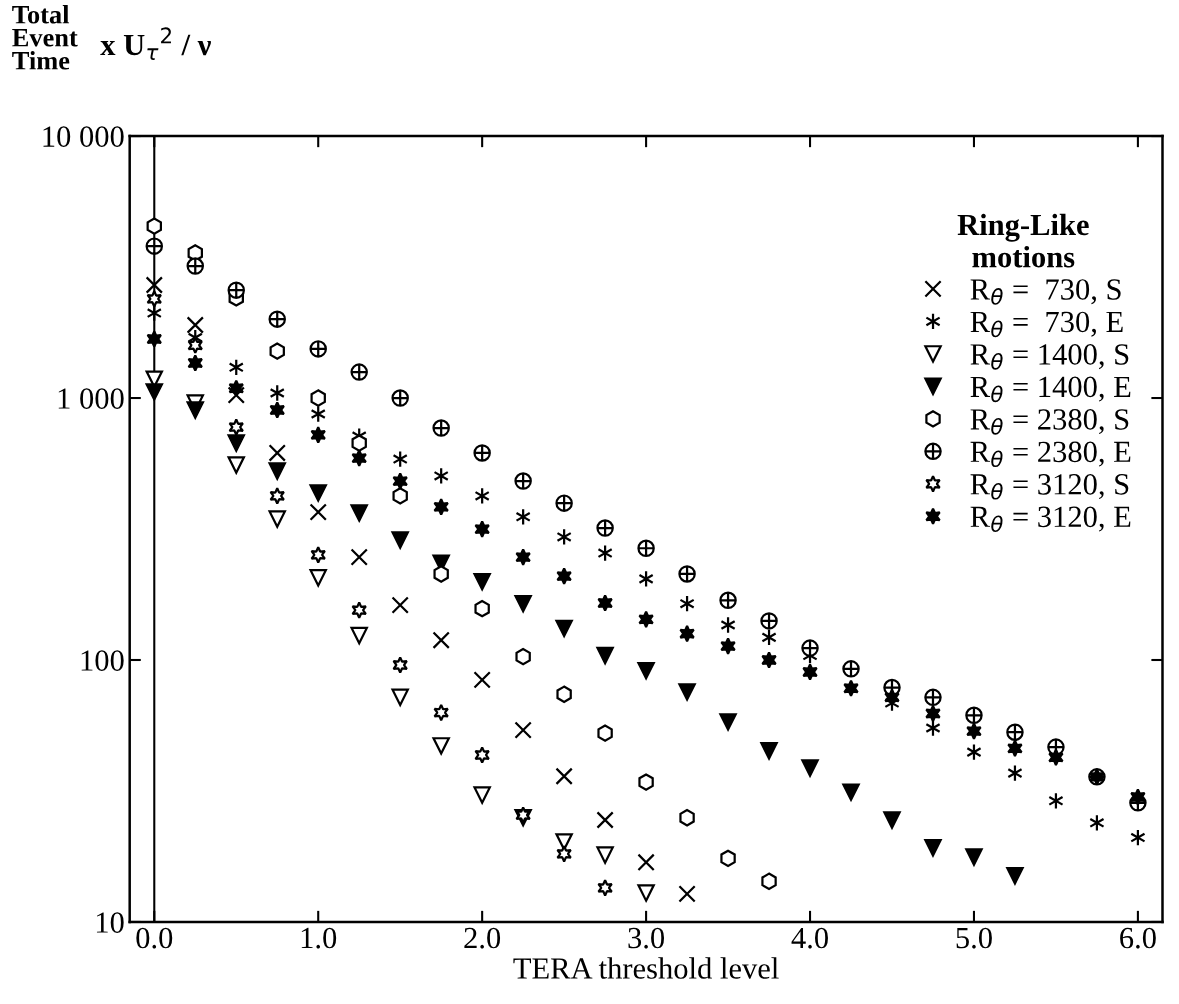 Image resolution: width=1179 pixels, height=1004 pixels. What do you see at coordinates (110, 922) in the screenshot?
I see `y-tick-label: 10` at bounding box center [110, 922].